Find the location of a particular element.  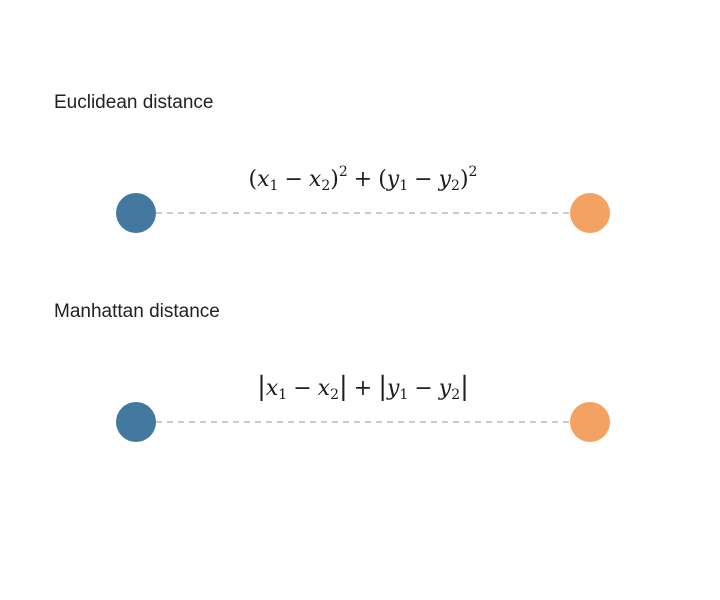

euclidean-formula: (x1− x2)2 + (y1− y2)2 is located at coordinates (363, 179).